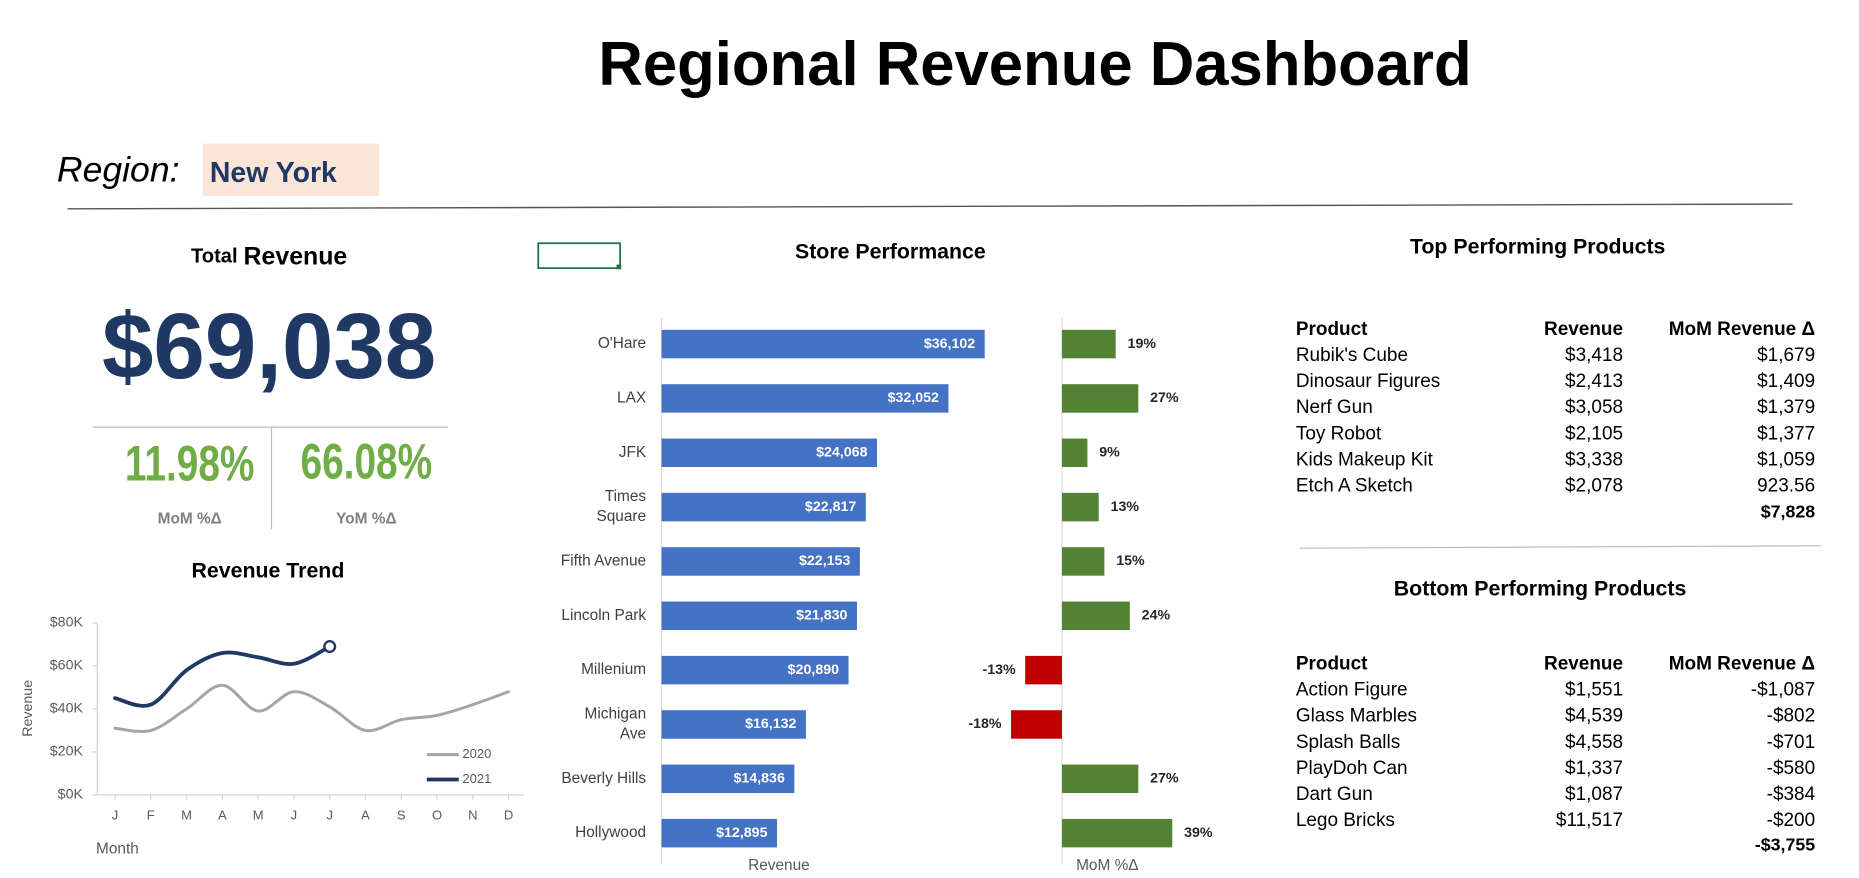 The height and width of the screenshot is (878, 1859). What do you see at coordinates (1786, 433) in the screenshot?
I see `table-cell: $1,377` at bounding box center [1786, 433].